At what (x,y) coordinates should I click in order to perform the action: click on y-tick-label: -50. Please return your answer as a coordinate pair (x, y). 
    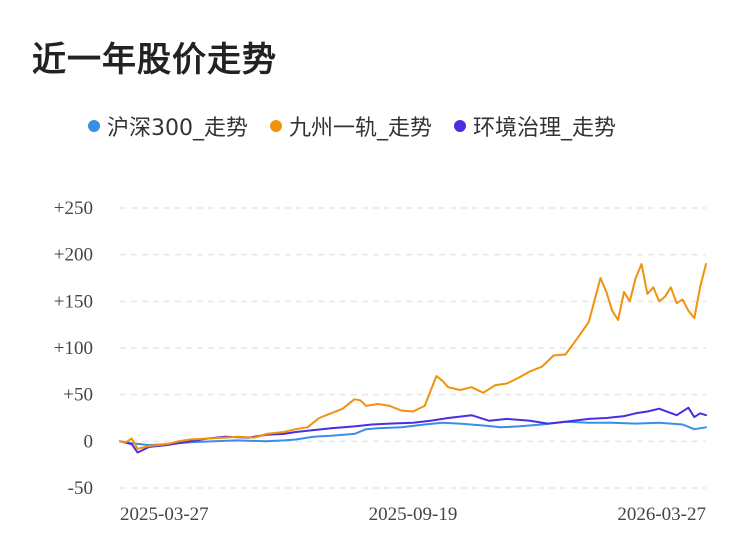
    Looking at the image, I should click on (80, 488).